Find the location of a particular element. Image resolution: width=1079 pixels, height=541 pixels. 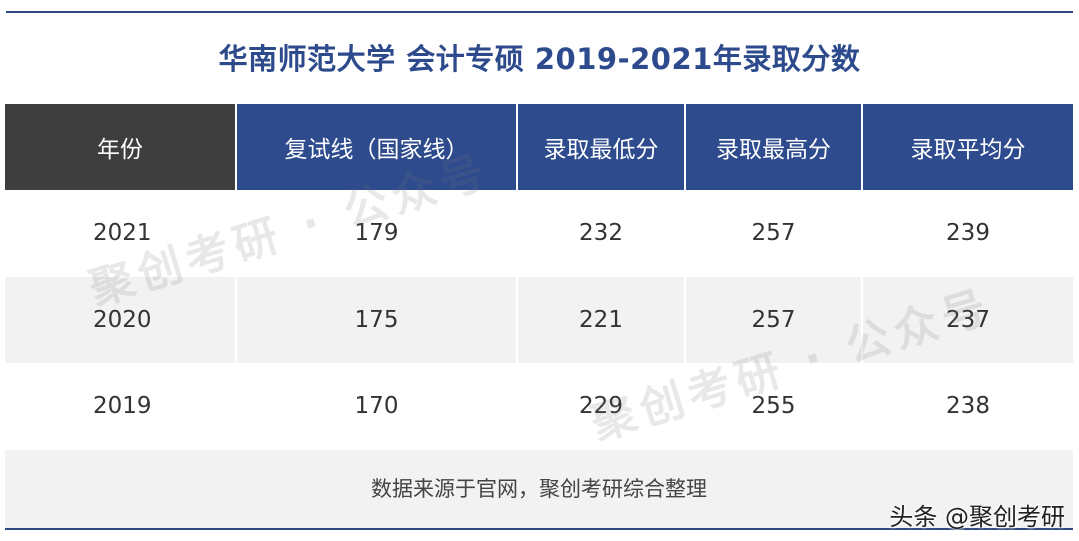

credit-label: 头条 @聚创考研 is located at coordinates (977, 517).